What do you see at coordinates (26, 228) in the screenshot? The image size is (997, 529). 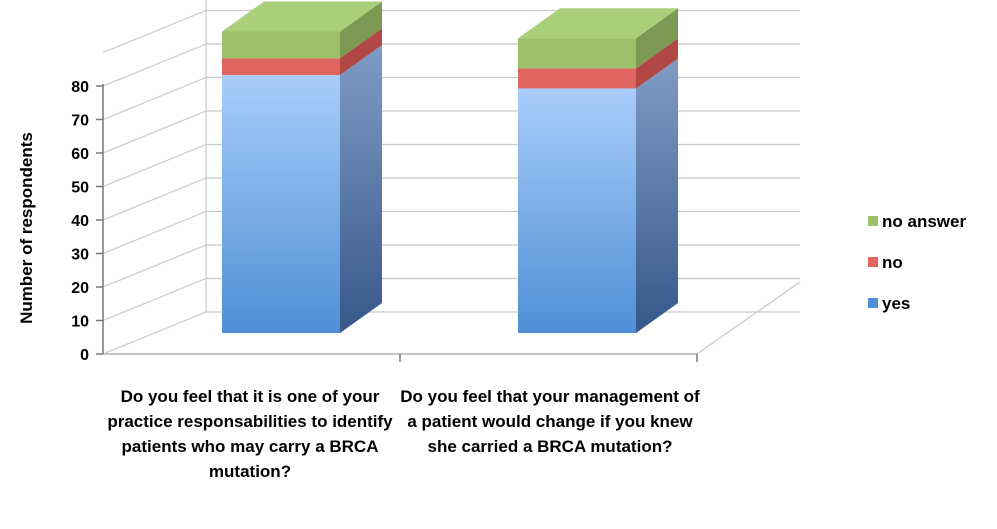 I see `y-axis-label: Number of respondents` at bounding box center [26, 228].